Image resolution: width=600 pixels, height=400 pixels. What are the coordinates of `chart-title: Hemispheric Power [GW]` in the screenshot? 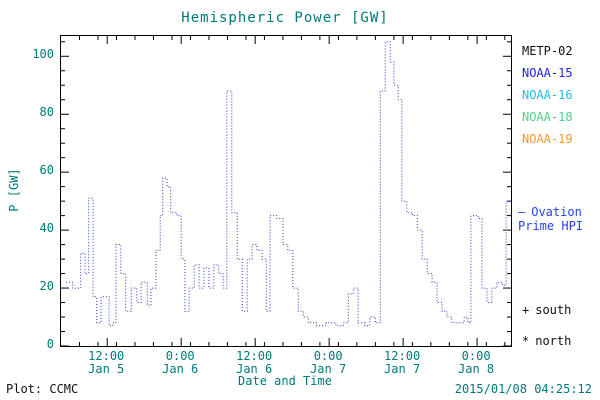 It's located at (285, 18).